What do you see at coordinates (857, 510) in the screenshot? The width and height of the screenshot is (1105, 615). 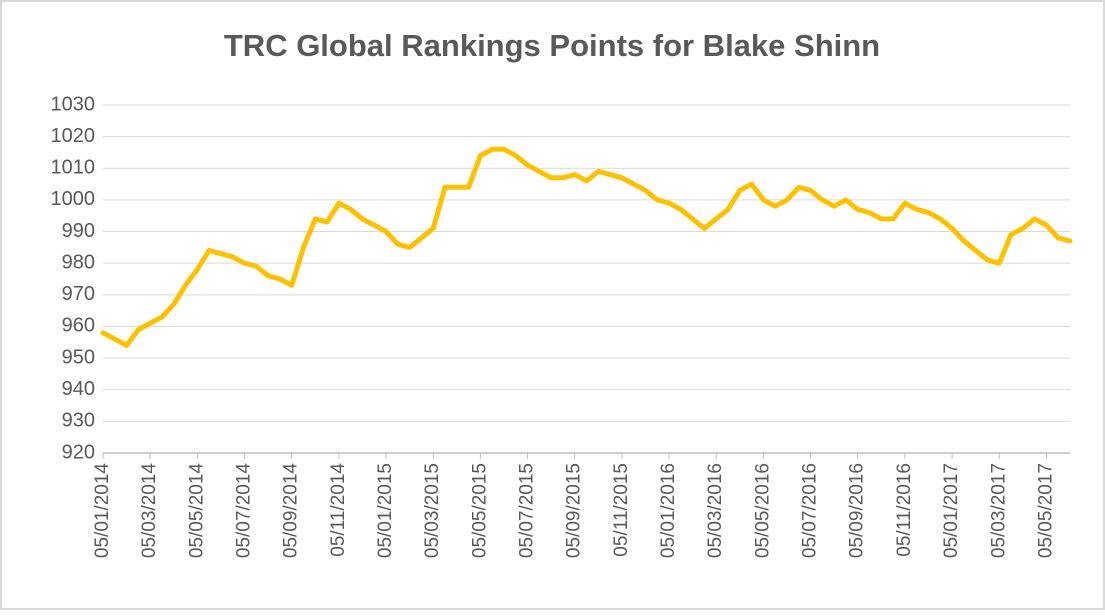 I see `x-tick-label: 05/09/2016` at bounding box center [857, 510].